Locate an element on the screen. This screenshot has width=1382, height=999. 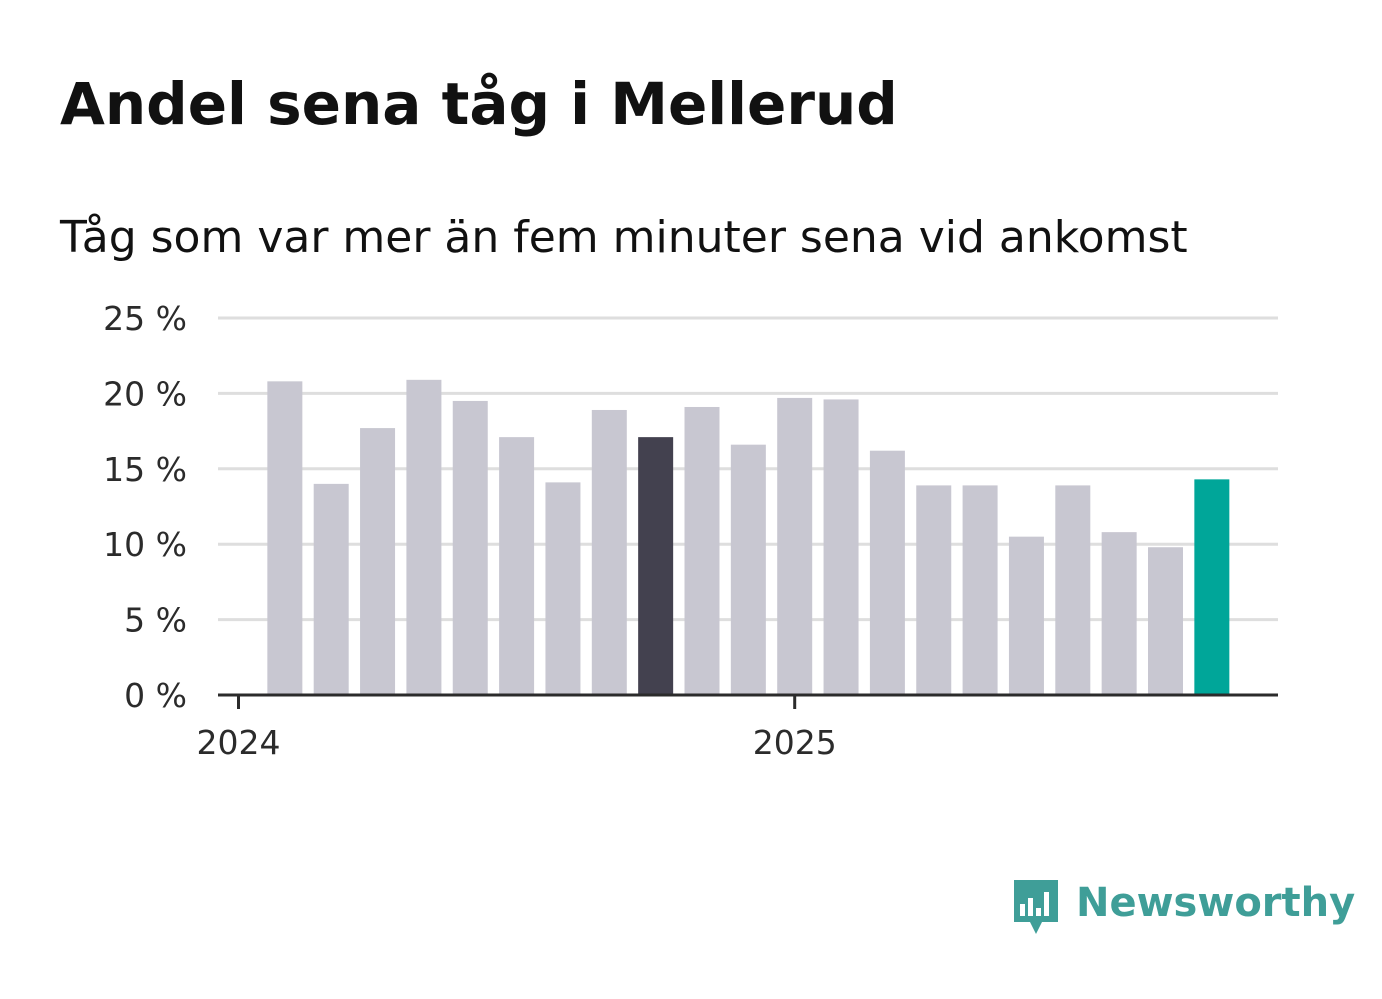
y-tick-label: 20 % is located at coordinates (145, 393).